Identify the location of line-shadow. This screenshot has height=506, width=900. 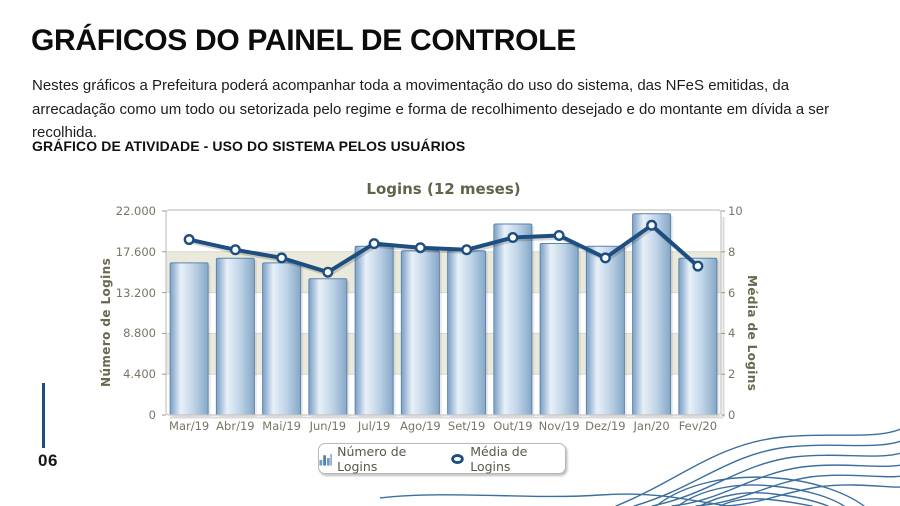
(445, 251).